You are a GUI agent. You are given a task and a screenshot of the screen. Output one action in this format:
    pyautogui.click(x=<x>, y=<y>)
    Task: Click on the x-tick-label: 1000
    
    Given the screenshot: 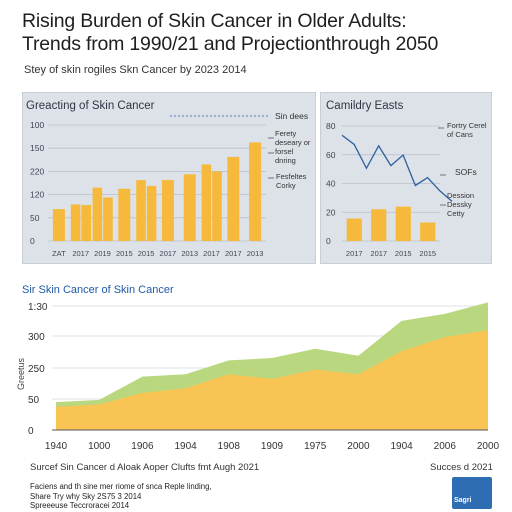 What is the action you would take?
    pyautogui.click(x=99, y=446)
    